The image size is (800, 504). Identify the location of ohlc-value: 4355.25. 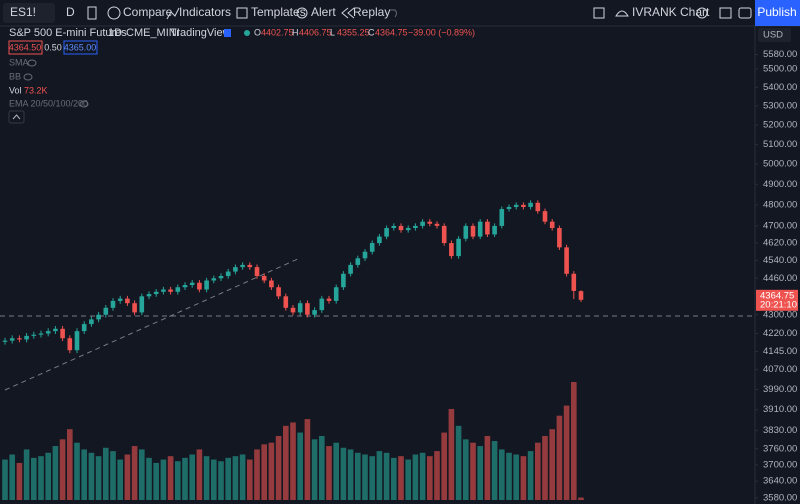
(353, 32).